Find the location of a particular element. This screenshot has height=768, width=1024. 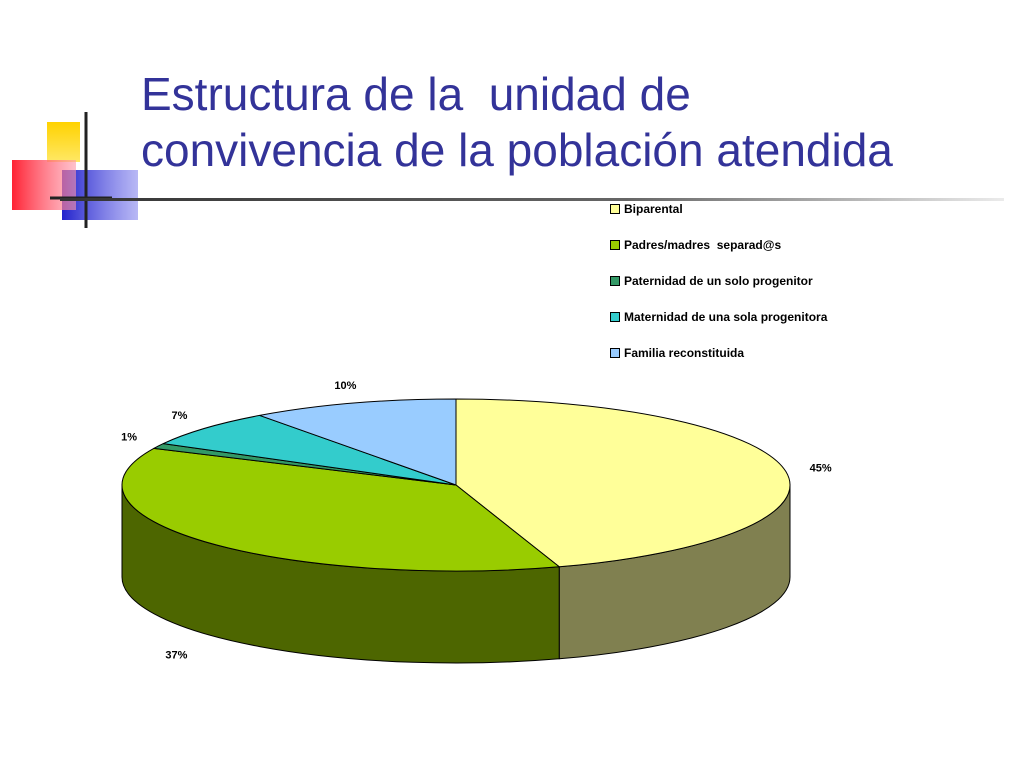

yellow-square is located at coordinates (63, 142).